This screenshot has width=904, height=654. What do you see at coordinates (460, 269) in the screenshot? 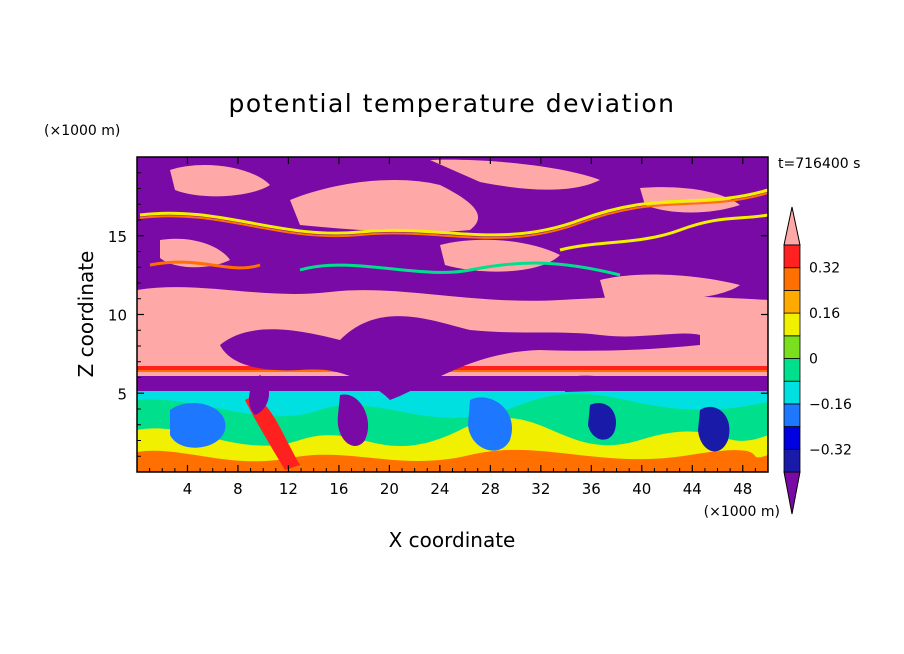
I see `upper-green-filament` at bounding box center [460, 269].